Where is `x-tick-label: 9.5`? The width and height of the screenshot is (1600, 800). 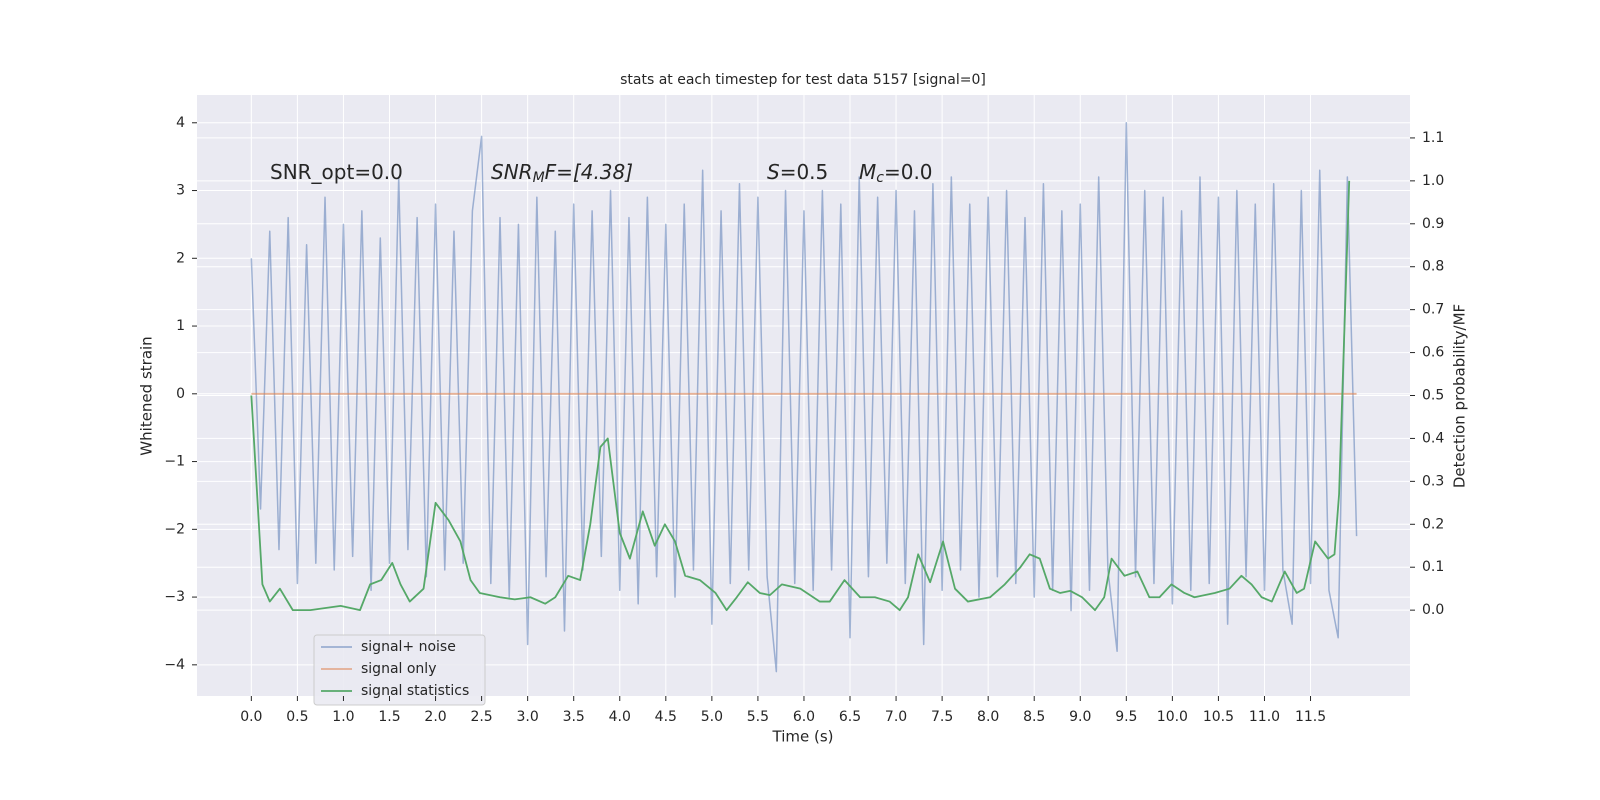
x-tick-label: 9.5 is located at coordinates (1126, 717).